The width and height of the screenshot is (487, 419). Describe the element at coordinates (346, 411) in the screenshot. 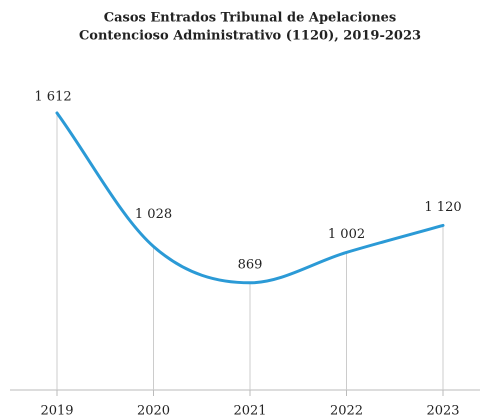

I see `x-tick-label: 2022` at that location.